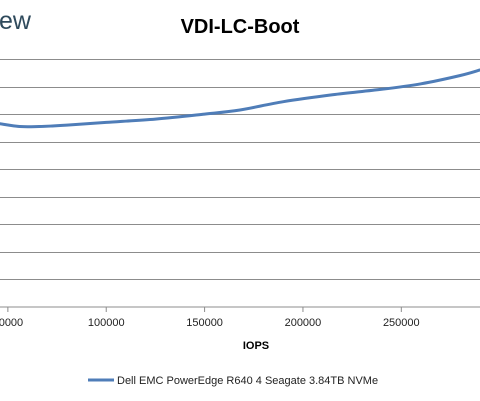  I want to click on x-tick-label: 50000, so click(11, 323).